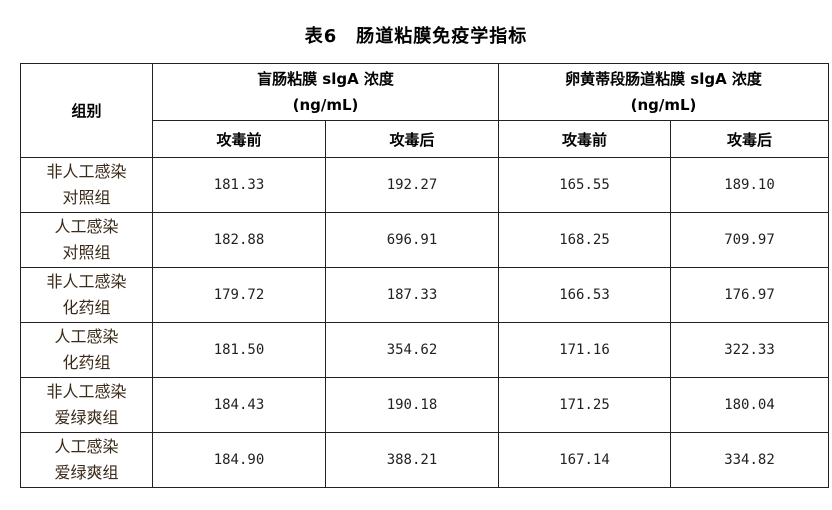  Describe the element at coordinates (749, 295) in the screenshot. I see `value-cell: 176.97` at that location.